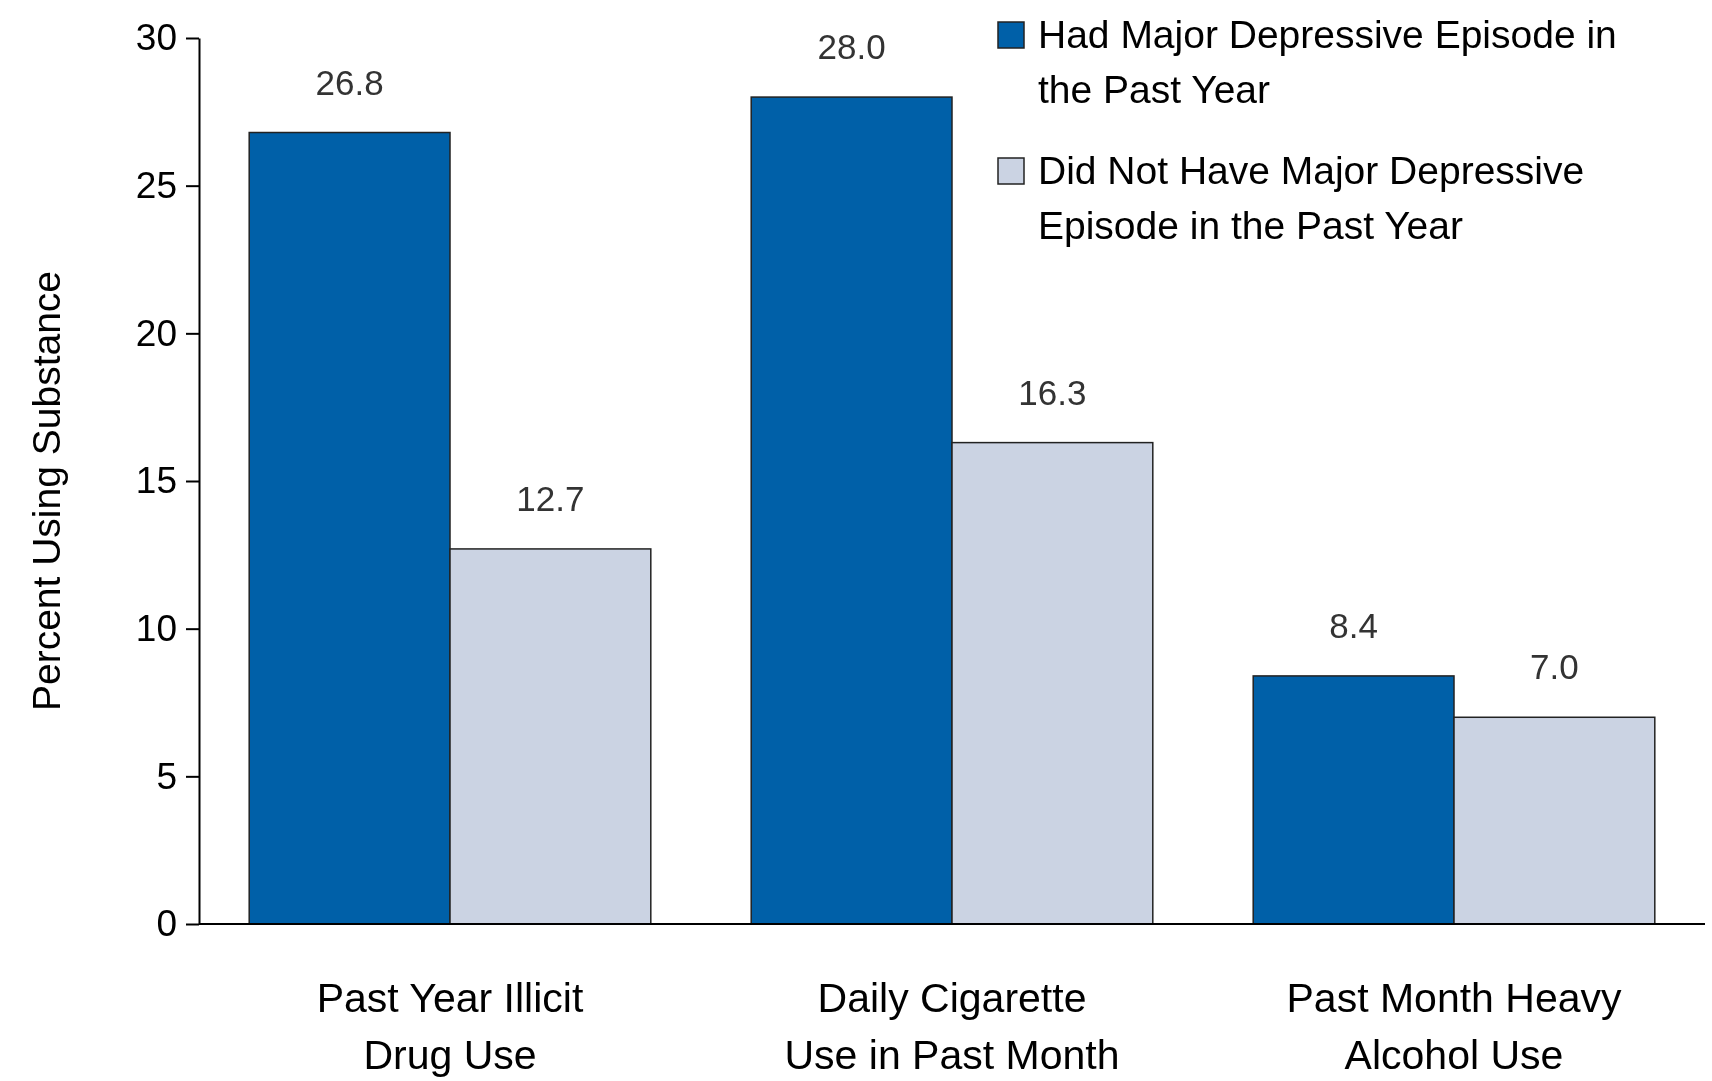  Describe the element at coordinates (349, 82) in the screenshot. I see `data-label: 26.8` at that location.